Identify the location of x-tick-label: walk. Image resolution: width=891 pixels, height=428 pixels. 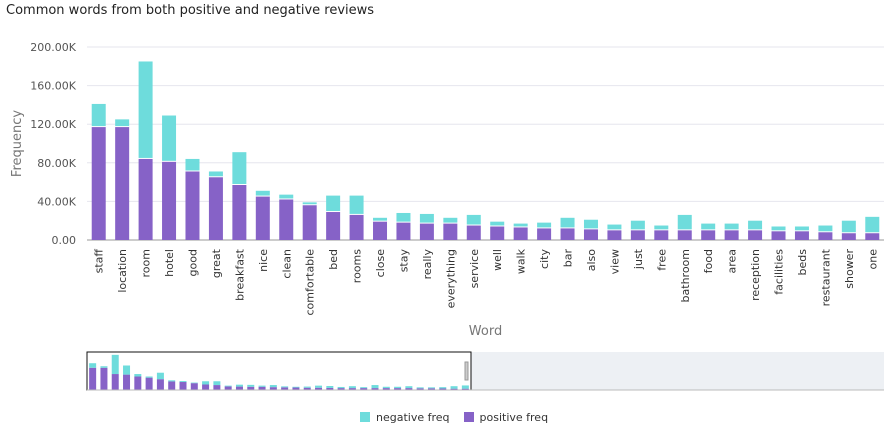
(521, 261).